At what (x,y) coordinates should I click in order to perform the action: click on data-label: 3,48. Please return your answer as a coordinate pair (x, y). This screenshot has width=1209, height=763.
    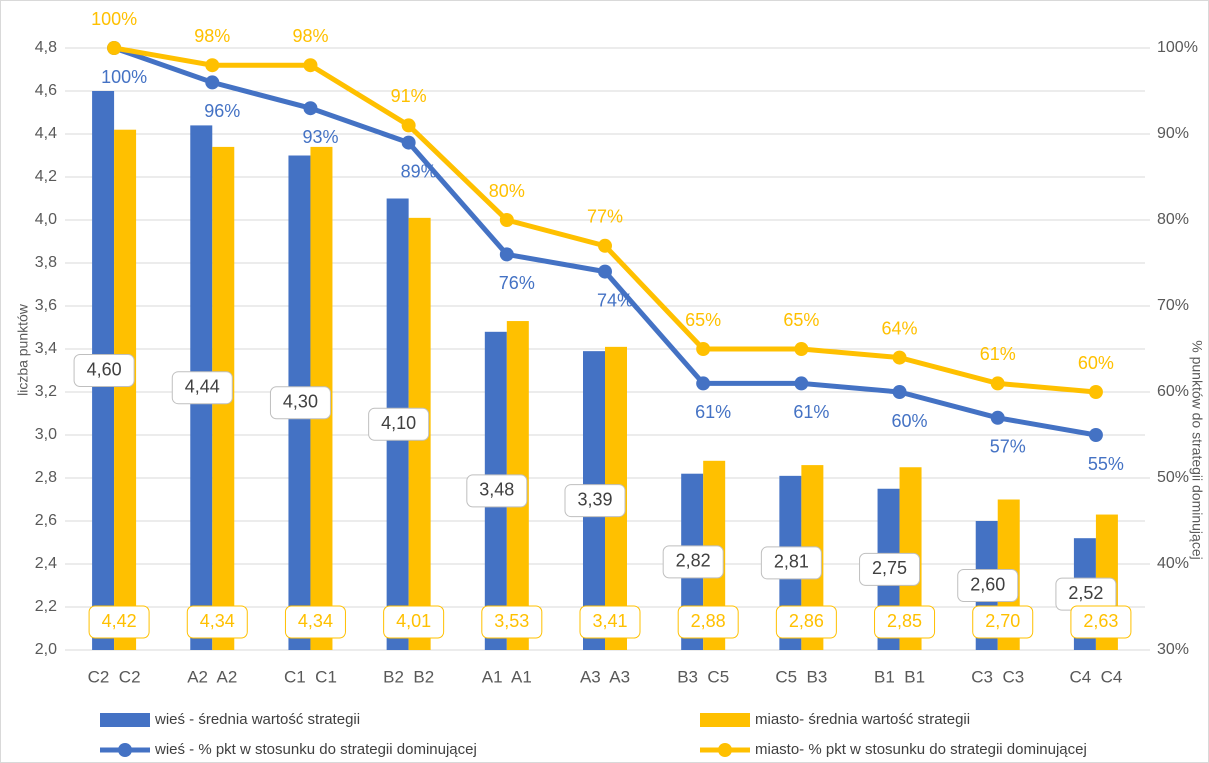
    Looking at the image, I should click on (496, 490).